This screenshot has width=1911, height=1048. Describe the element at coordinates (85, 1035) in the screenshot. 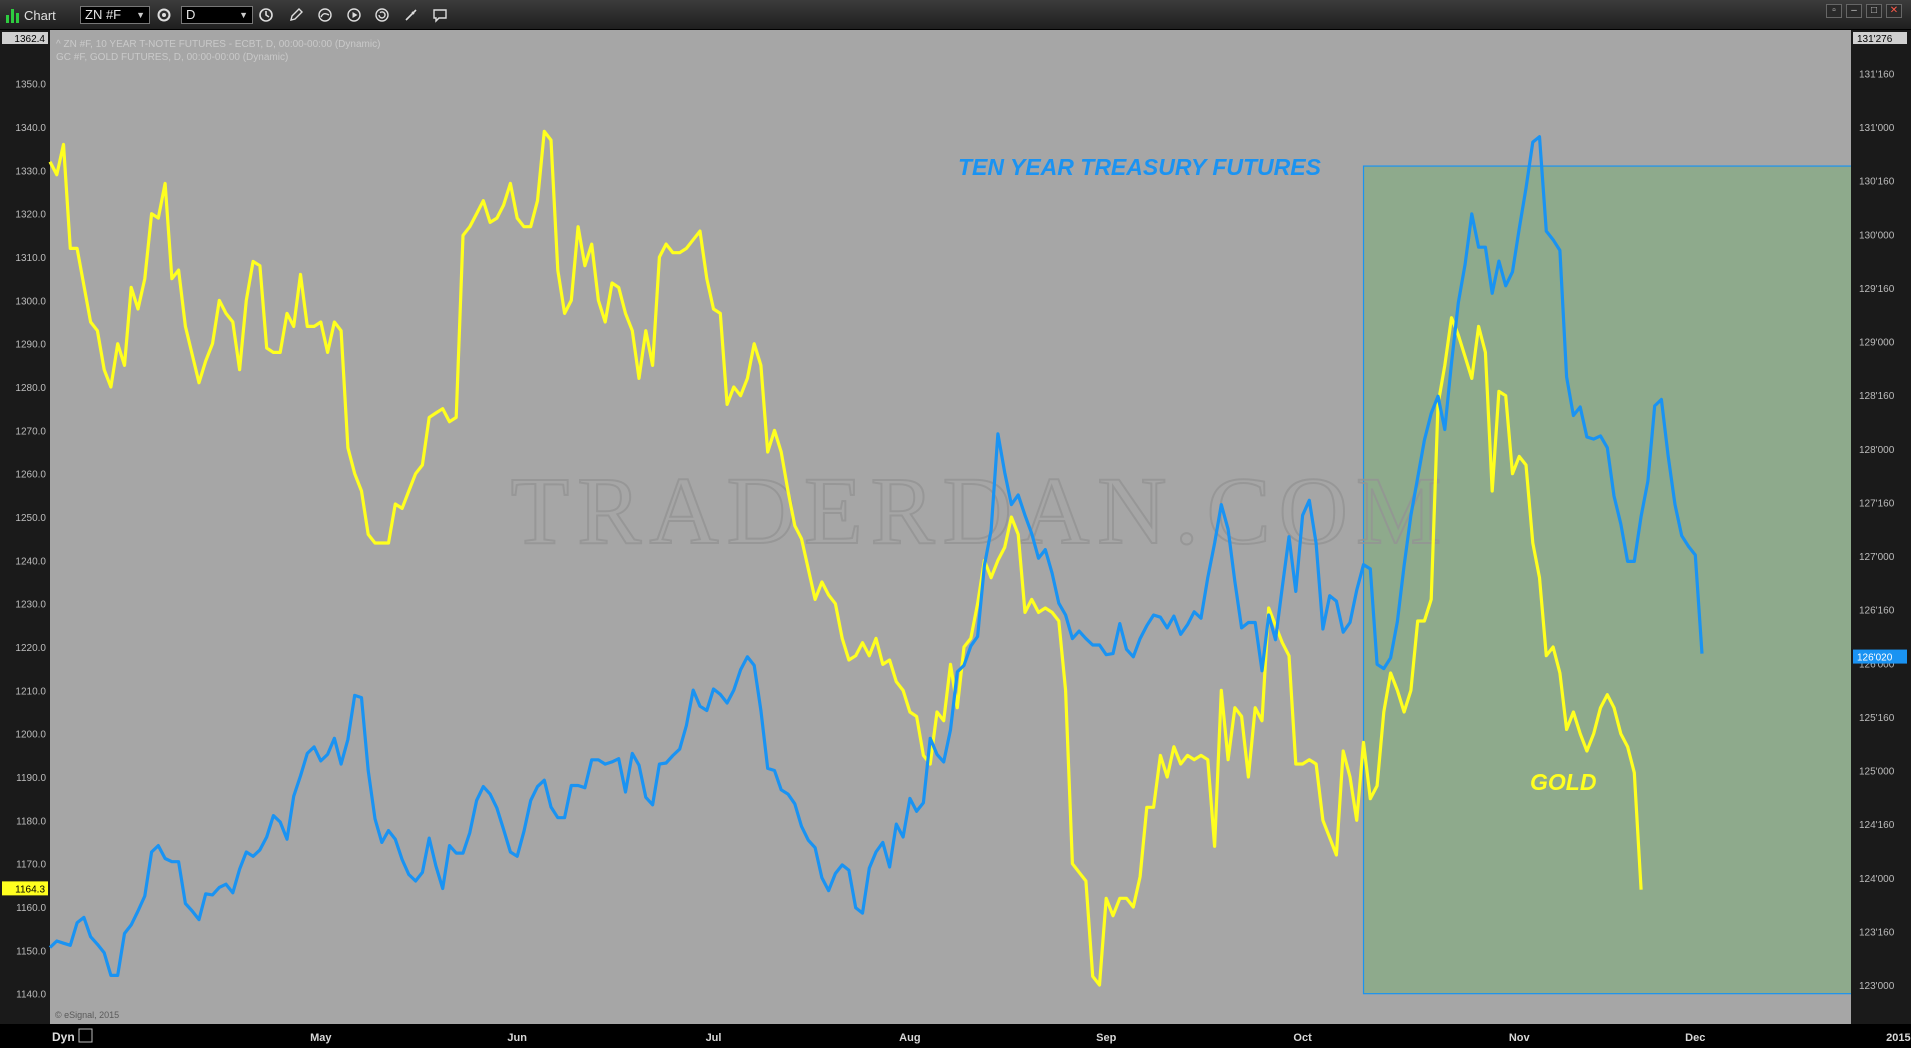

I see `calendar-icon` at that location.